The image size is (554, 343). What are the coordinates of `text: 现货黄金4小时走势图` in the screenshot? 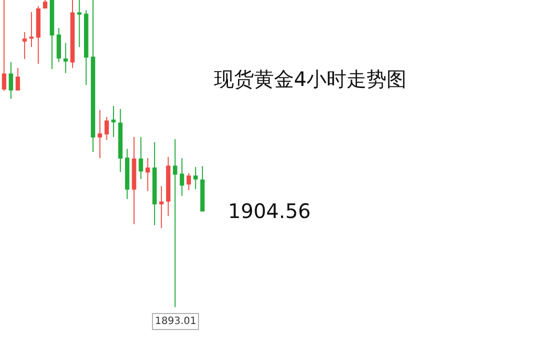 It's located at (310, 78).